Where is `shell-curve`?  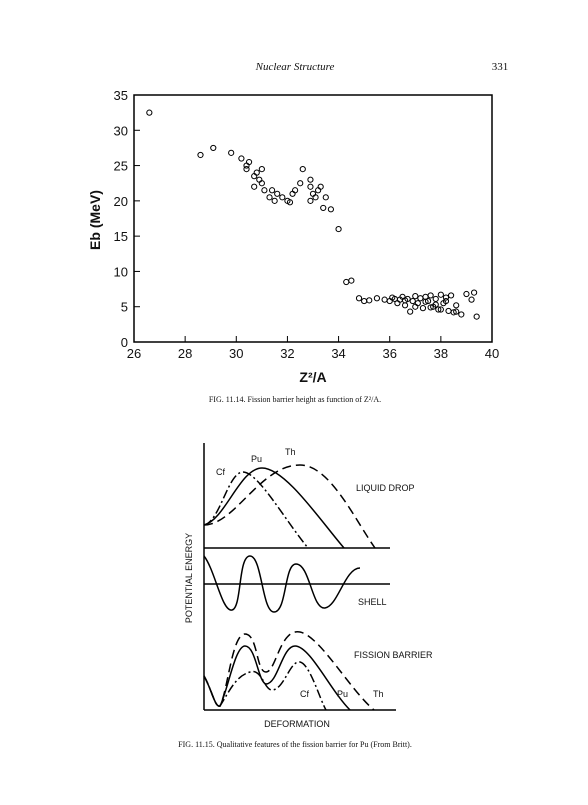
shell-curve is located at coordinates (282, 584).